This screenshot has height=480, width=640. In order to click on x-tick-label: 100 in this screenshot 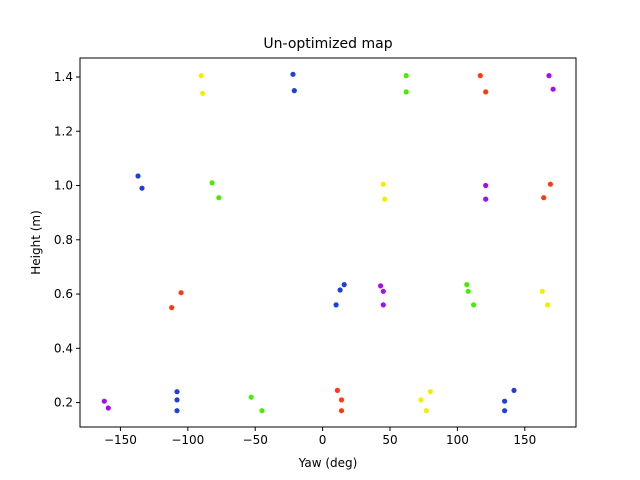, I will do `click(457, 440)`.